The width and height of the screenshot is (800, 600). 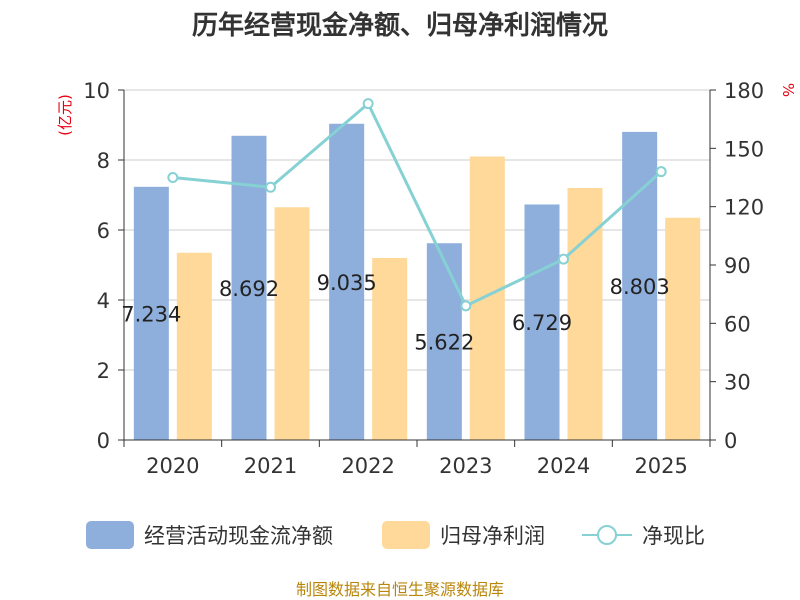 What do you see at coordinates (270, 466) in the screenshot?
I see `x-tick-label: 2021` at bounding box center [270, 466].